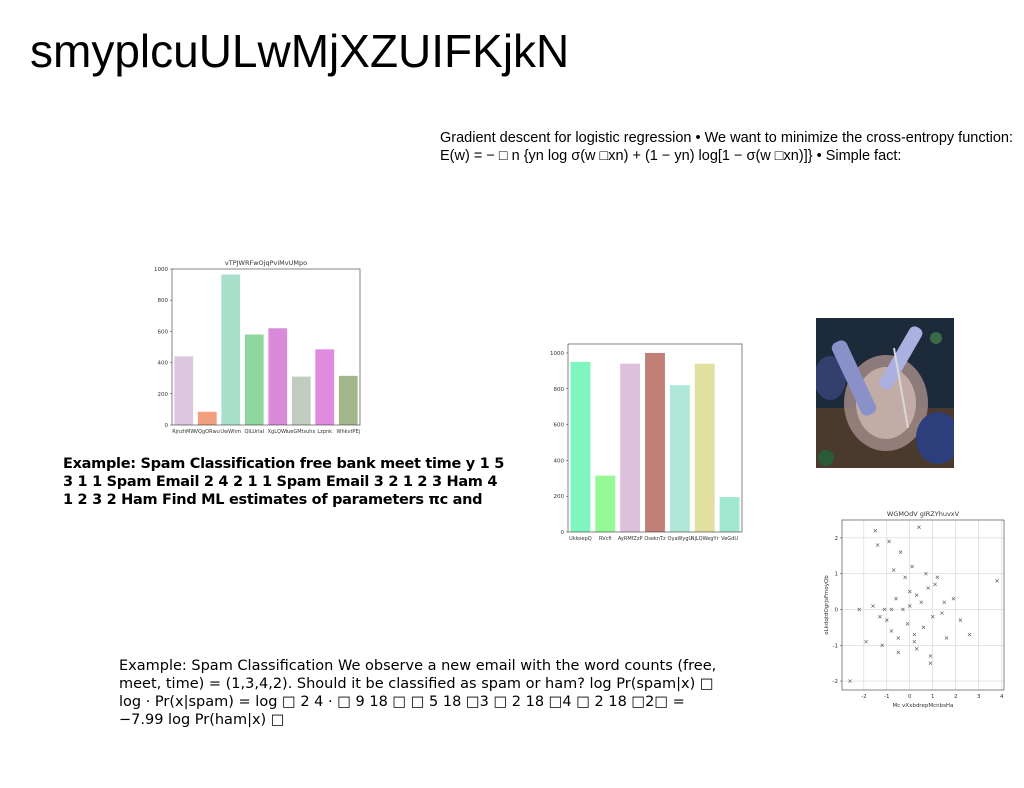 The height and width of the screenshot is (788, 1024). Describe the element at coordinates (161, 270) in the screenshot. I see `y-tick-label: 1000` at that location.